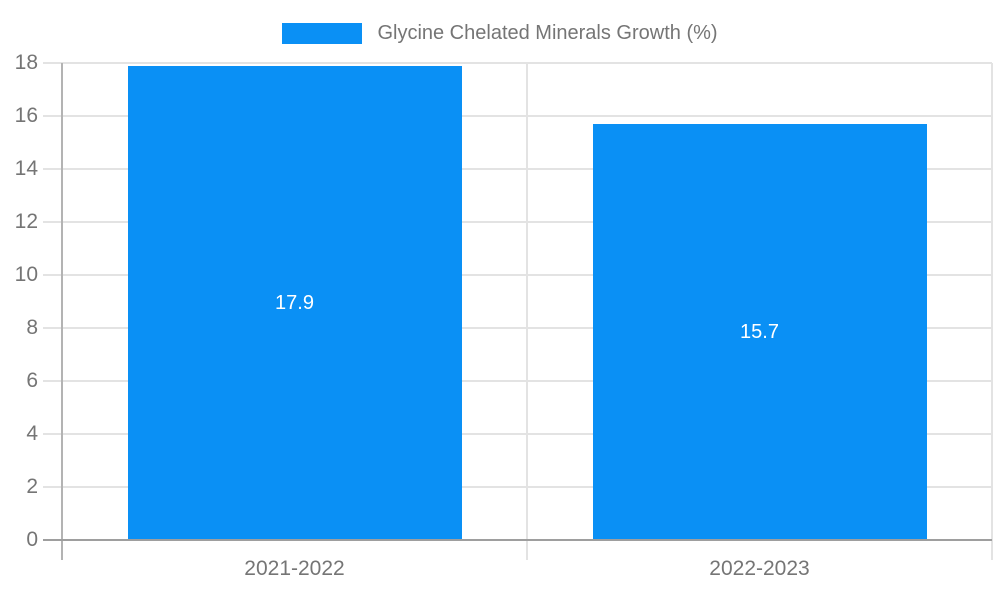  Describe the element at coordinates (547, 32) in the screenshot. I see `legend-label: Glycine Chelated Minerals Growth (%)` at that location.